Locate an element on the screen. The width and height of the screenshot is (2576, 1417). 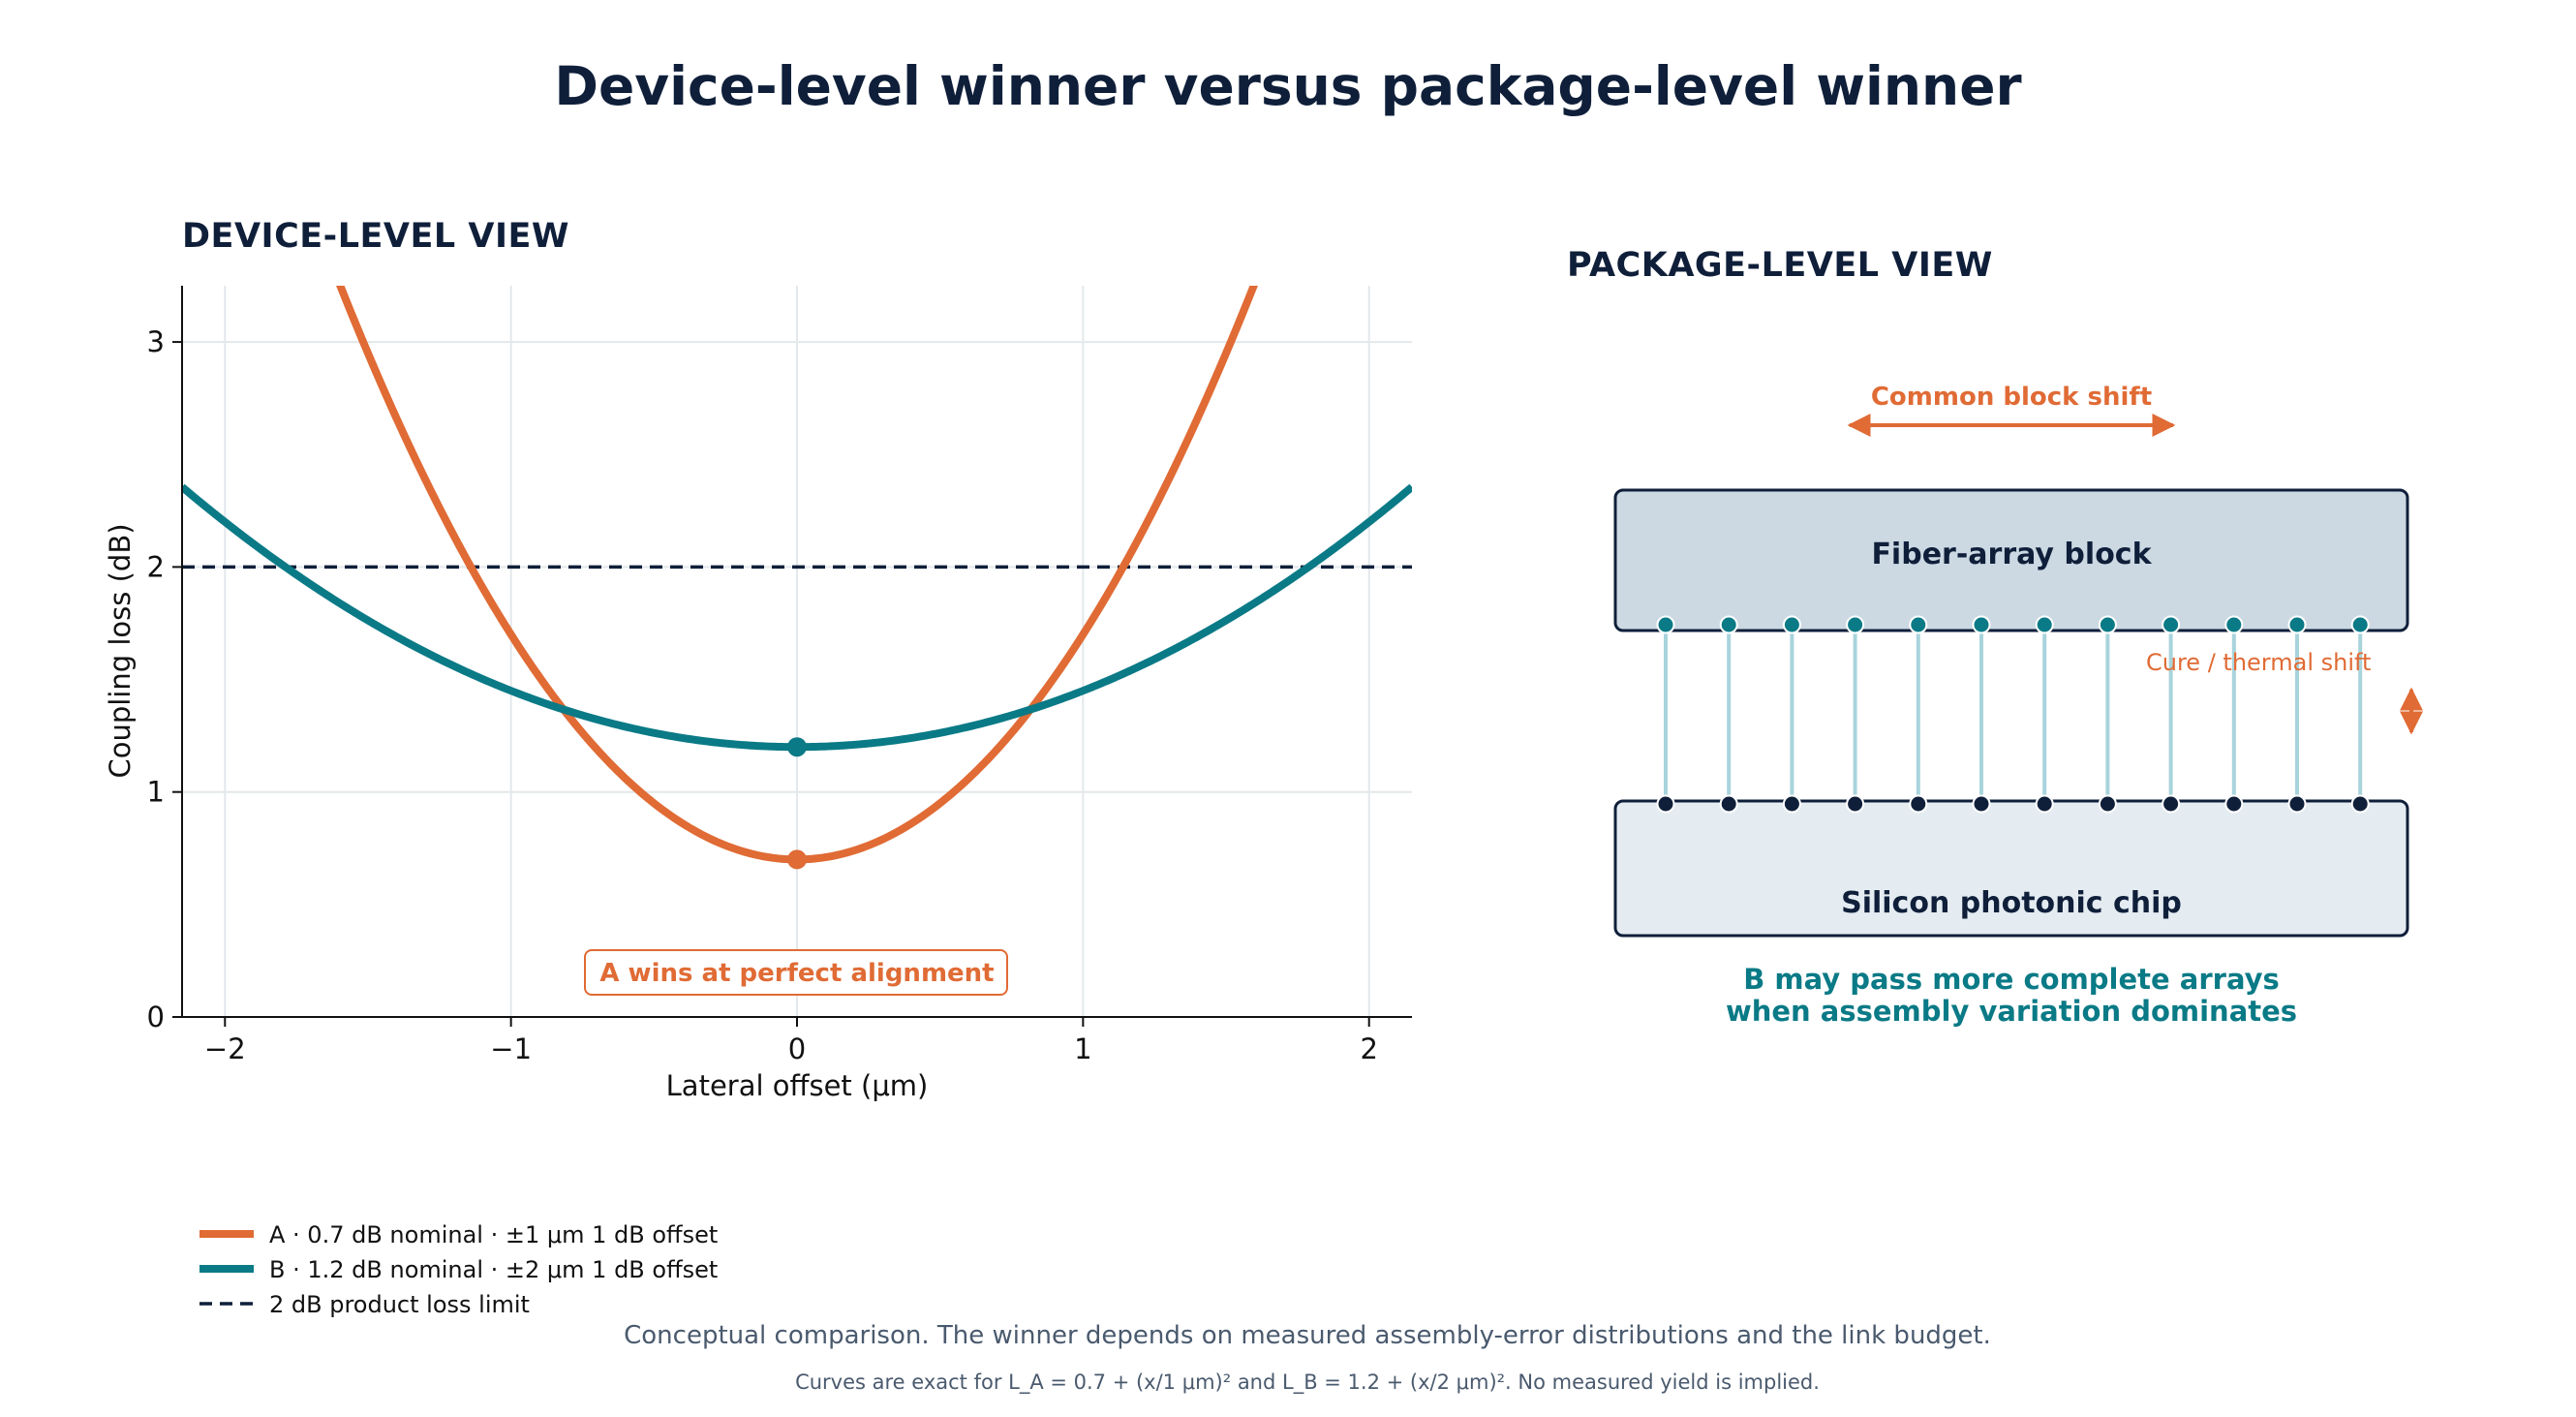
series-a-optimum-point is located at coordinates (797, 859).